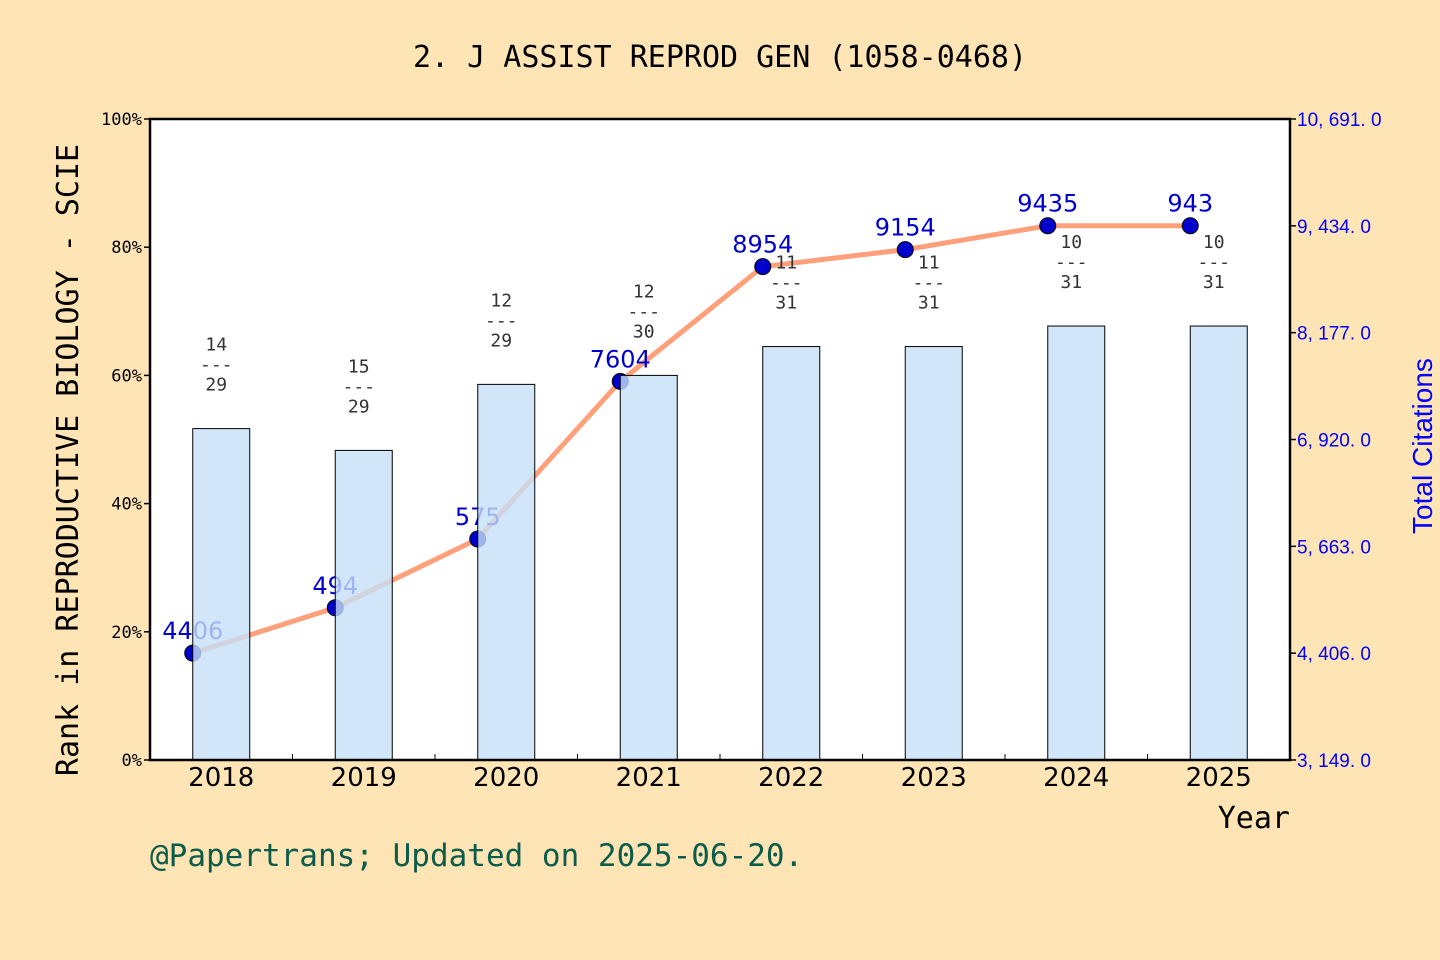  I want to click on right-tick-label: 10, 691. 0, so click(1339, 120).